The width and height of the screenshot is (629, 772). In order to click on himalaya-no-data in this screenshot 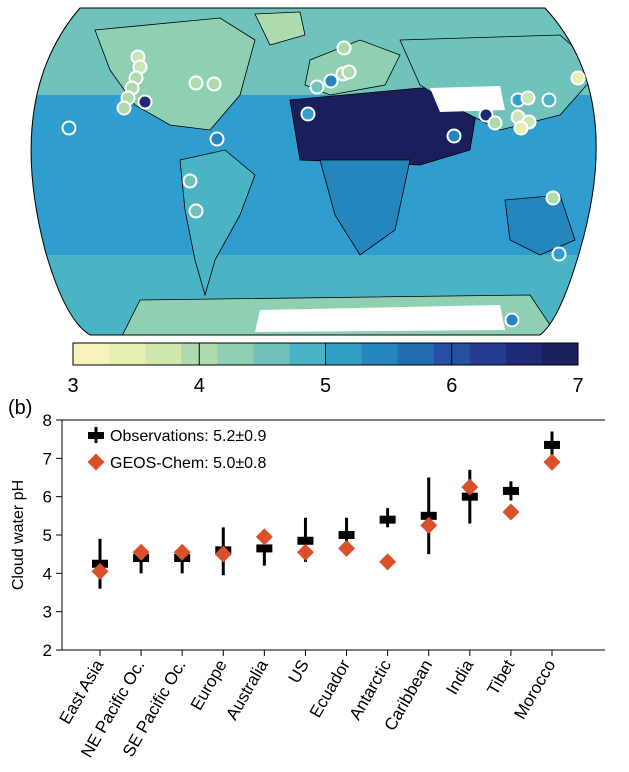, I will do `click(467, 99)`.